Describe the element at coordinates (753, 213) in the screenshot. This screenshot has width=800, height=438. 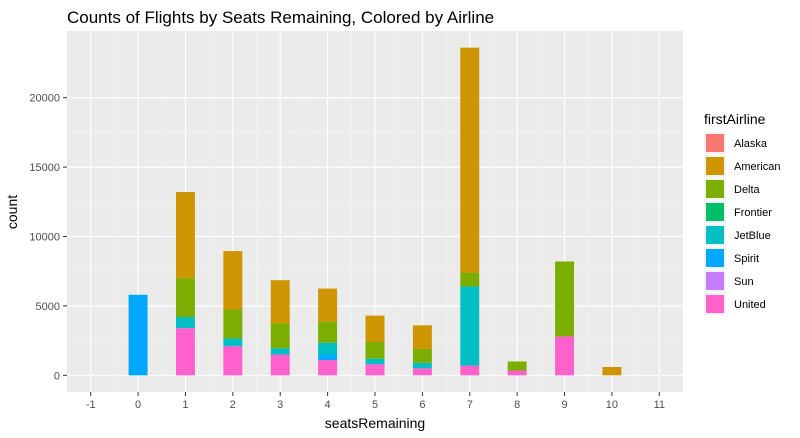
I see `legend-label: Frontier` at that location.